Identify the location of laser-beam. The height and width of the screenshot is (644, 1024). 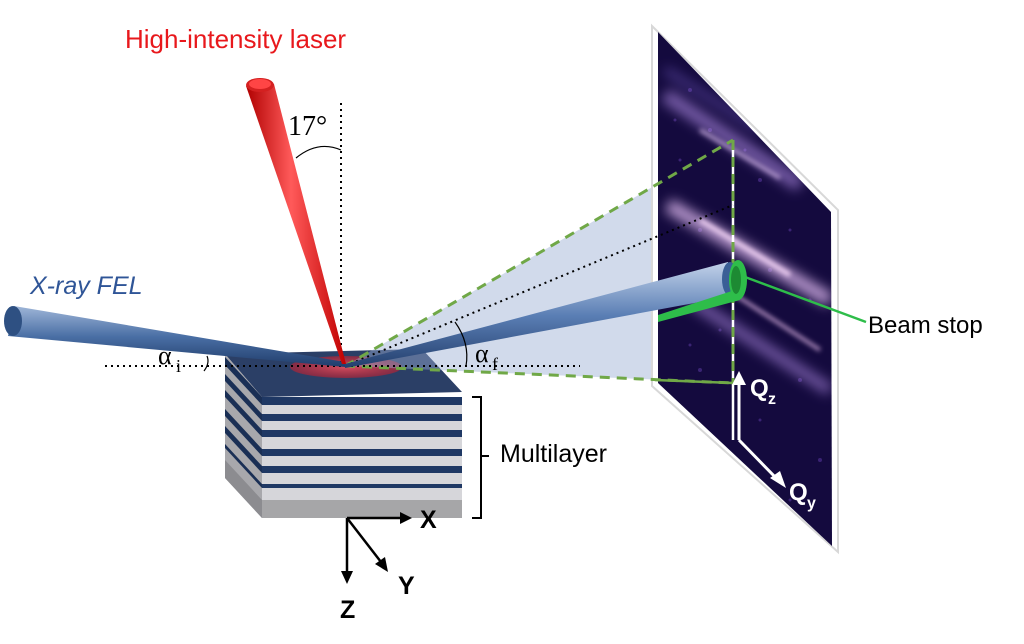
(296, 221).